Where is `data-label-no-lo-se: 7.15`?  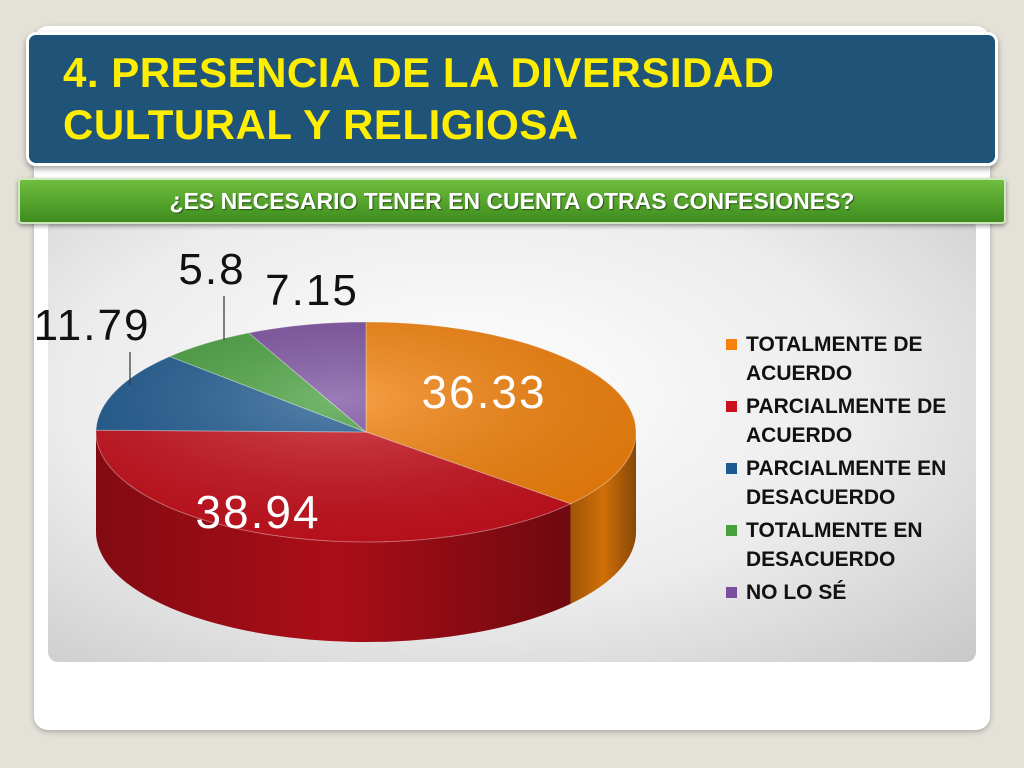 data-label-no-lo-se: 7.15 is located at coordinates (312, 290).